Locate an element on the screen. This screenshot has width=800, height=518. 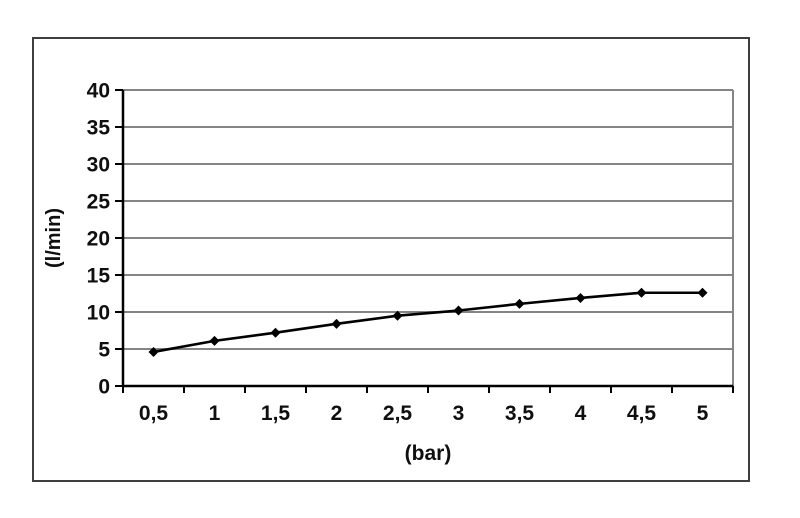
x-tick-label: 2,5 is located at coordinates (398, 413).